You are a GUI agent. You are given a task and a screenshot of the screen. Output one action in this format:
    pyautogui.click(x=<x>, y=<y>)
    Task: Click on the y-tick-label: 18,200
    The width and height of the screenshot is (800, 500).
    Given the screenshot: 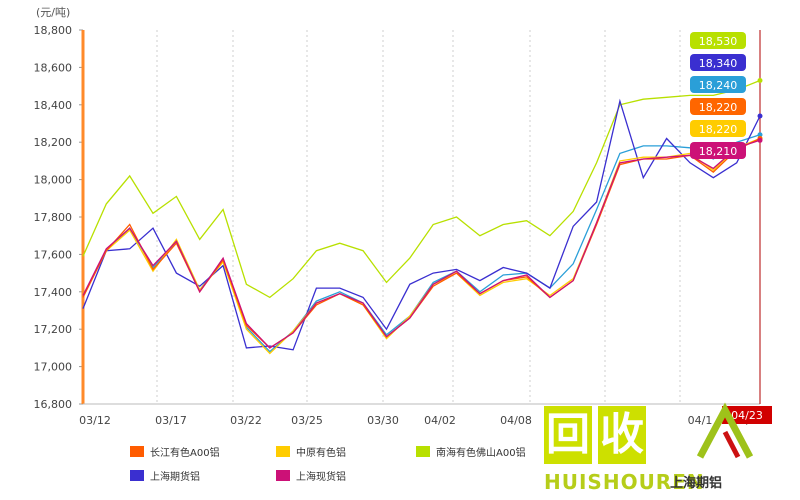 What is the action you would take?
    pyautogui.click(x=53, y=142)
    